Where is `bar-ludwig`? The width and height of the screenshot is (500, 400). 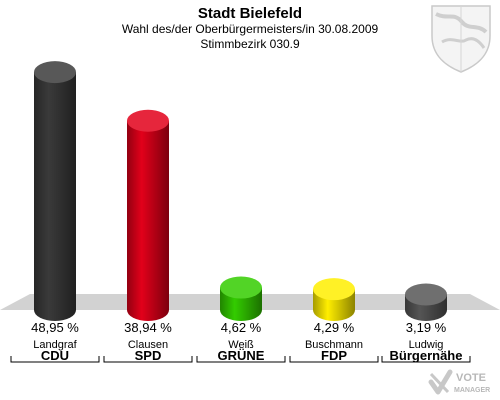 bar-ludwig is located at coordinates (426, 302).